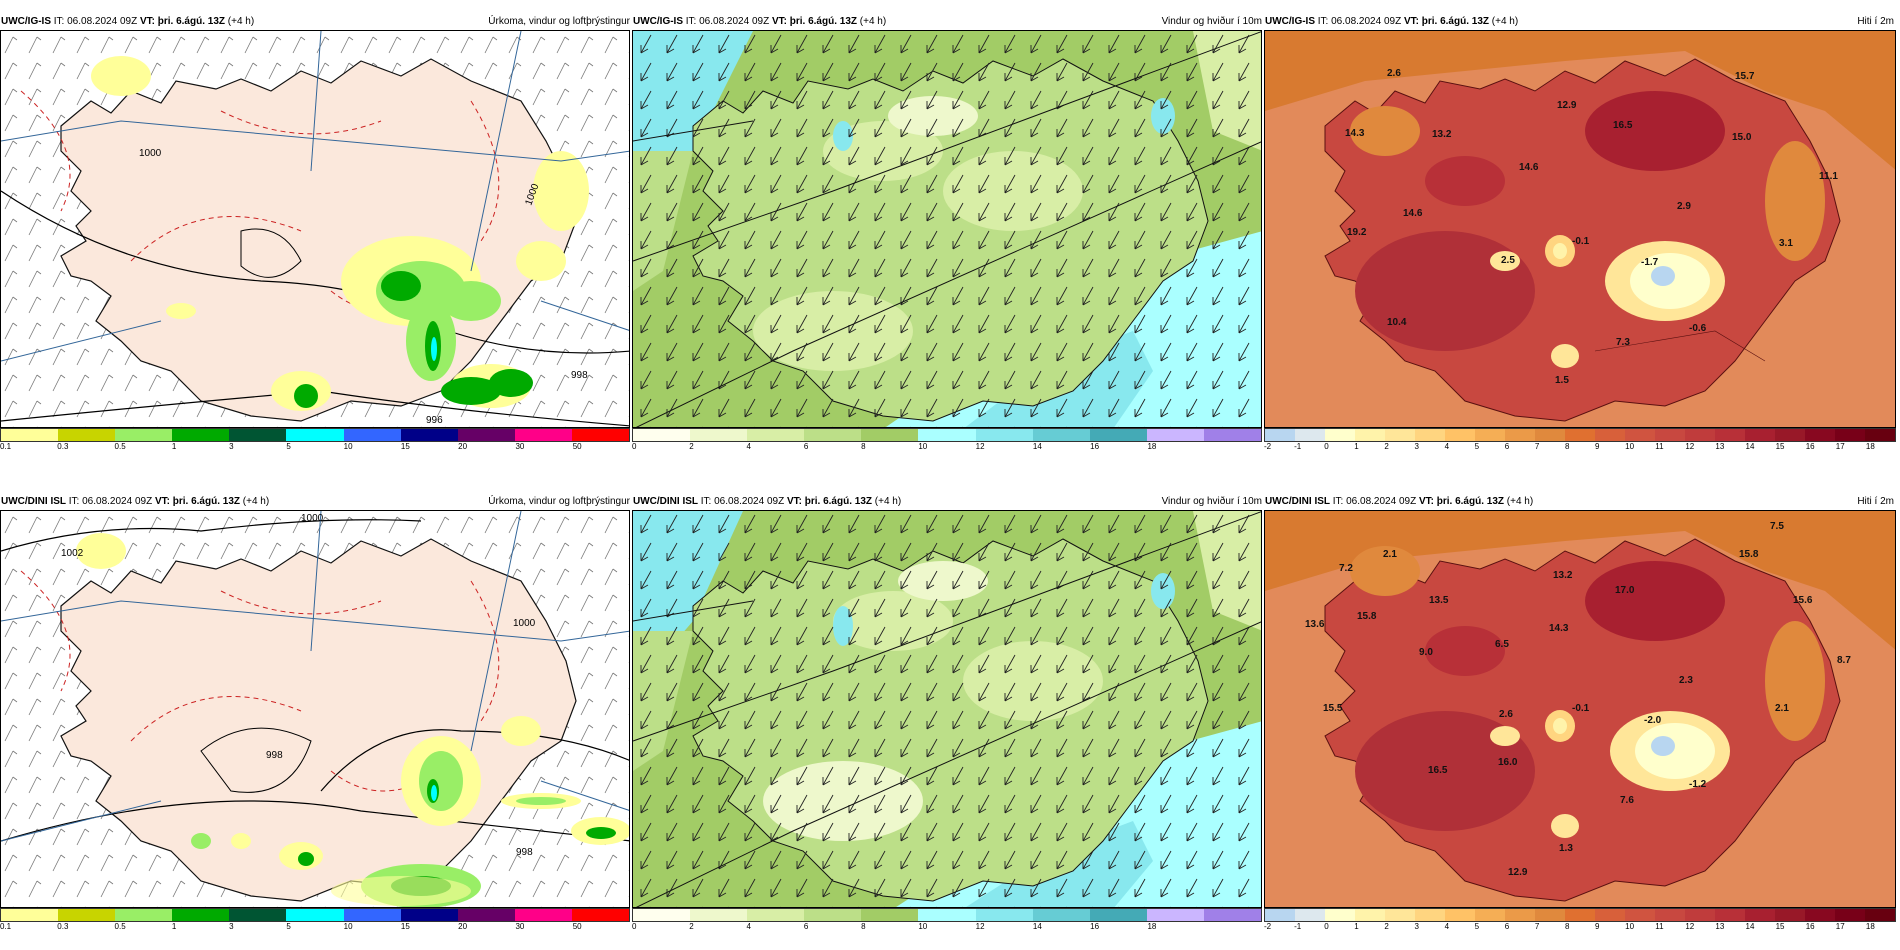  Describe the element at coordinates (348, 446) in the screenshot. I see `precip-colorbar-label: 10` at that location.